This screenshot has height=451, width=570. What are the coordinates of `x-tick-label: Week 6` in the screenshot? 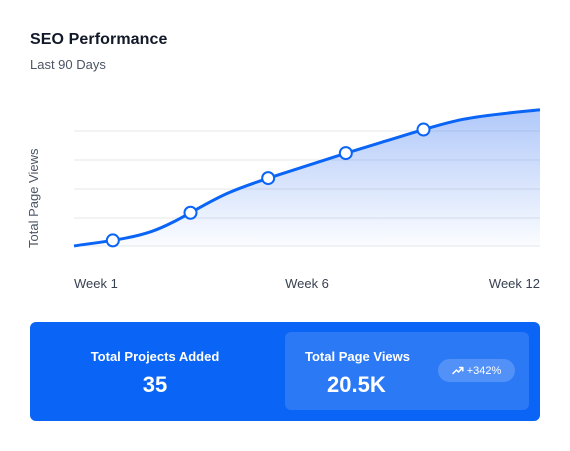 It's located at (307, 283).